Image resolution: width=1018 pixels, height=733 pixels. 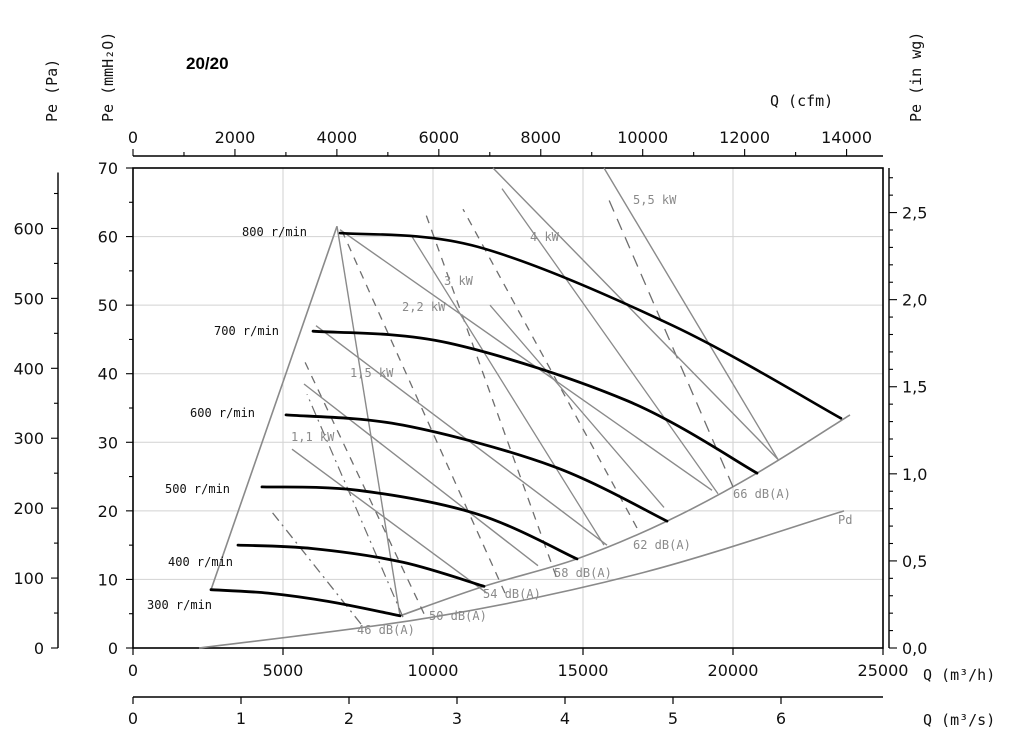 I want to click on y-axis-pa: 0 100 200 300 400 500 600, so click(x=36, y=415).